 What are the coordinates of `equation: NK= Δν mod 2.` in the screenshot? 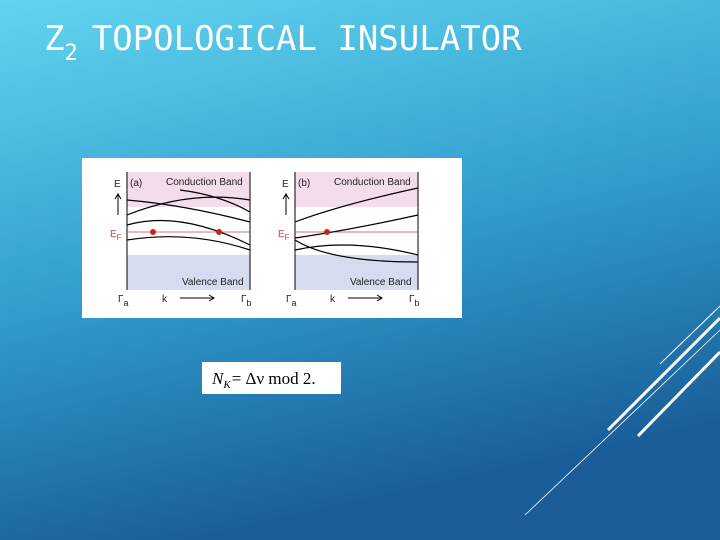 It's located at (263, 380).